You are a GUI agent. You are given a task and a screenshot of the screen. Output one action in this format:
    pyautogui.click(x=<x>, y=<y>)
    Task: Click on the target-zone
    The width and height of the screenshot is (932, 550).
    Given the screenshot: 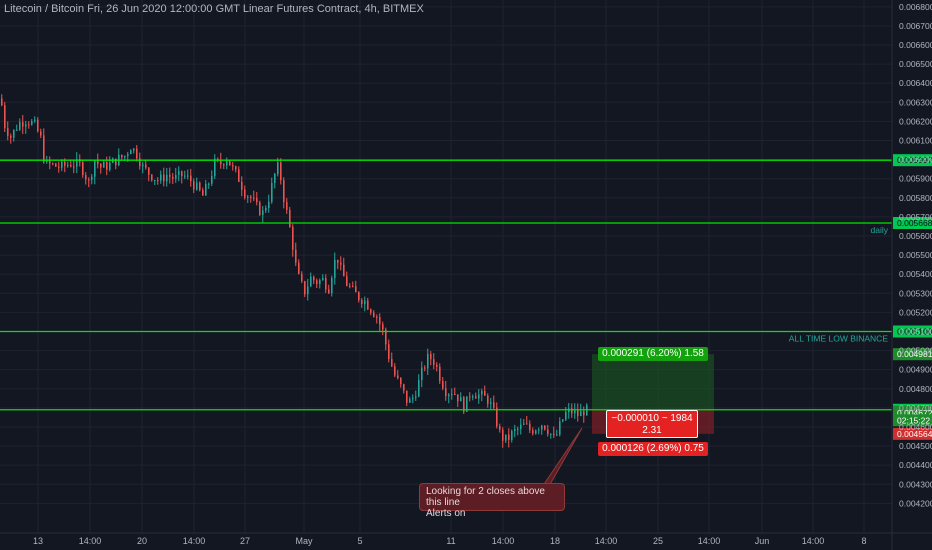 What is the action you would take?
    pyautogui.click(x=653, y=382)
    